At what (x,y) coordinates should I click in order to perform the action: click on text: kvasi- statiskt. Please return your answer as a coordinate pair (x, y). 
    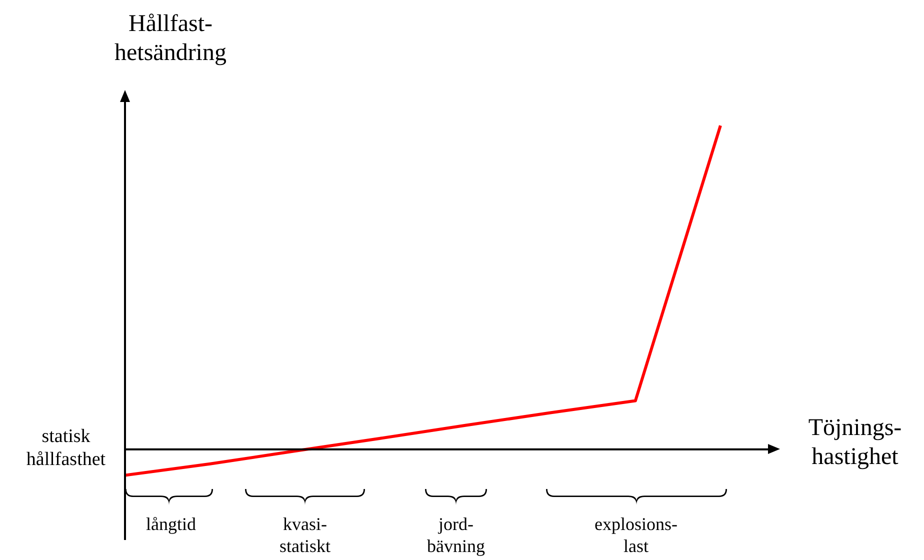
    Looking at the image, I should click on (305, 536).